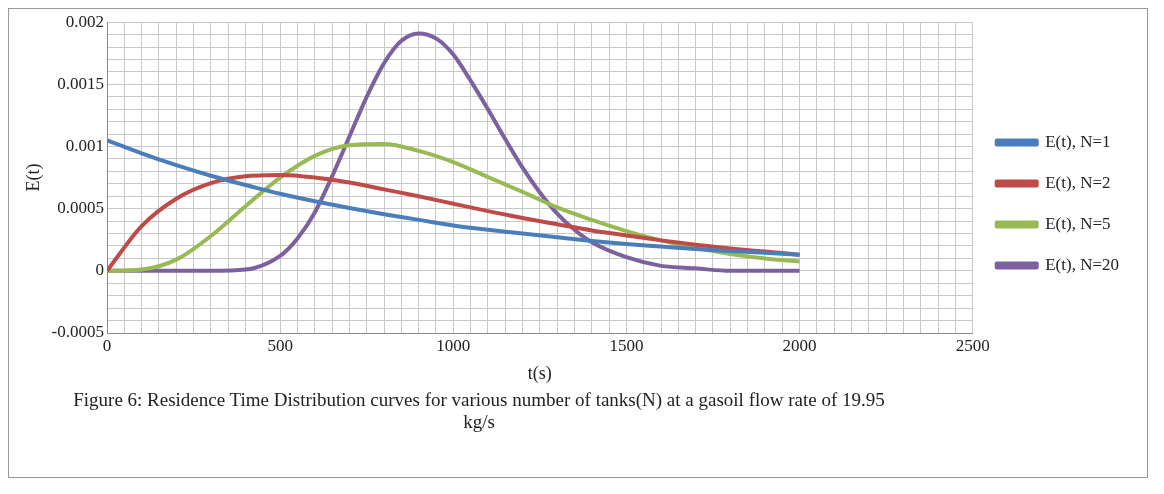  Describe the element at coordinates (479, 411) in the screenshot. I see `caption: Figure 6: Residence Time Distribution curves for various number of tanks(N) at a gasoil flow rate of 19.95 kg/s` at that location.